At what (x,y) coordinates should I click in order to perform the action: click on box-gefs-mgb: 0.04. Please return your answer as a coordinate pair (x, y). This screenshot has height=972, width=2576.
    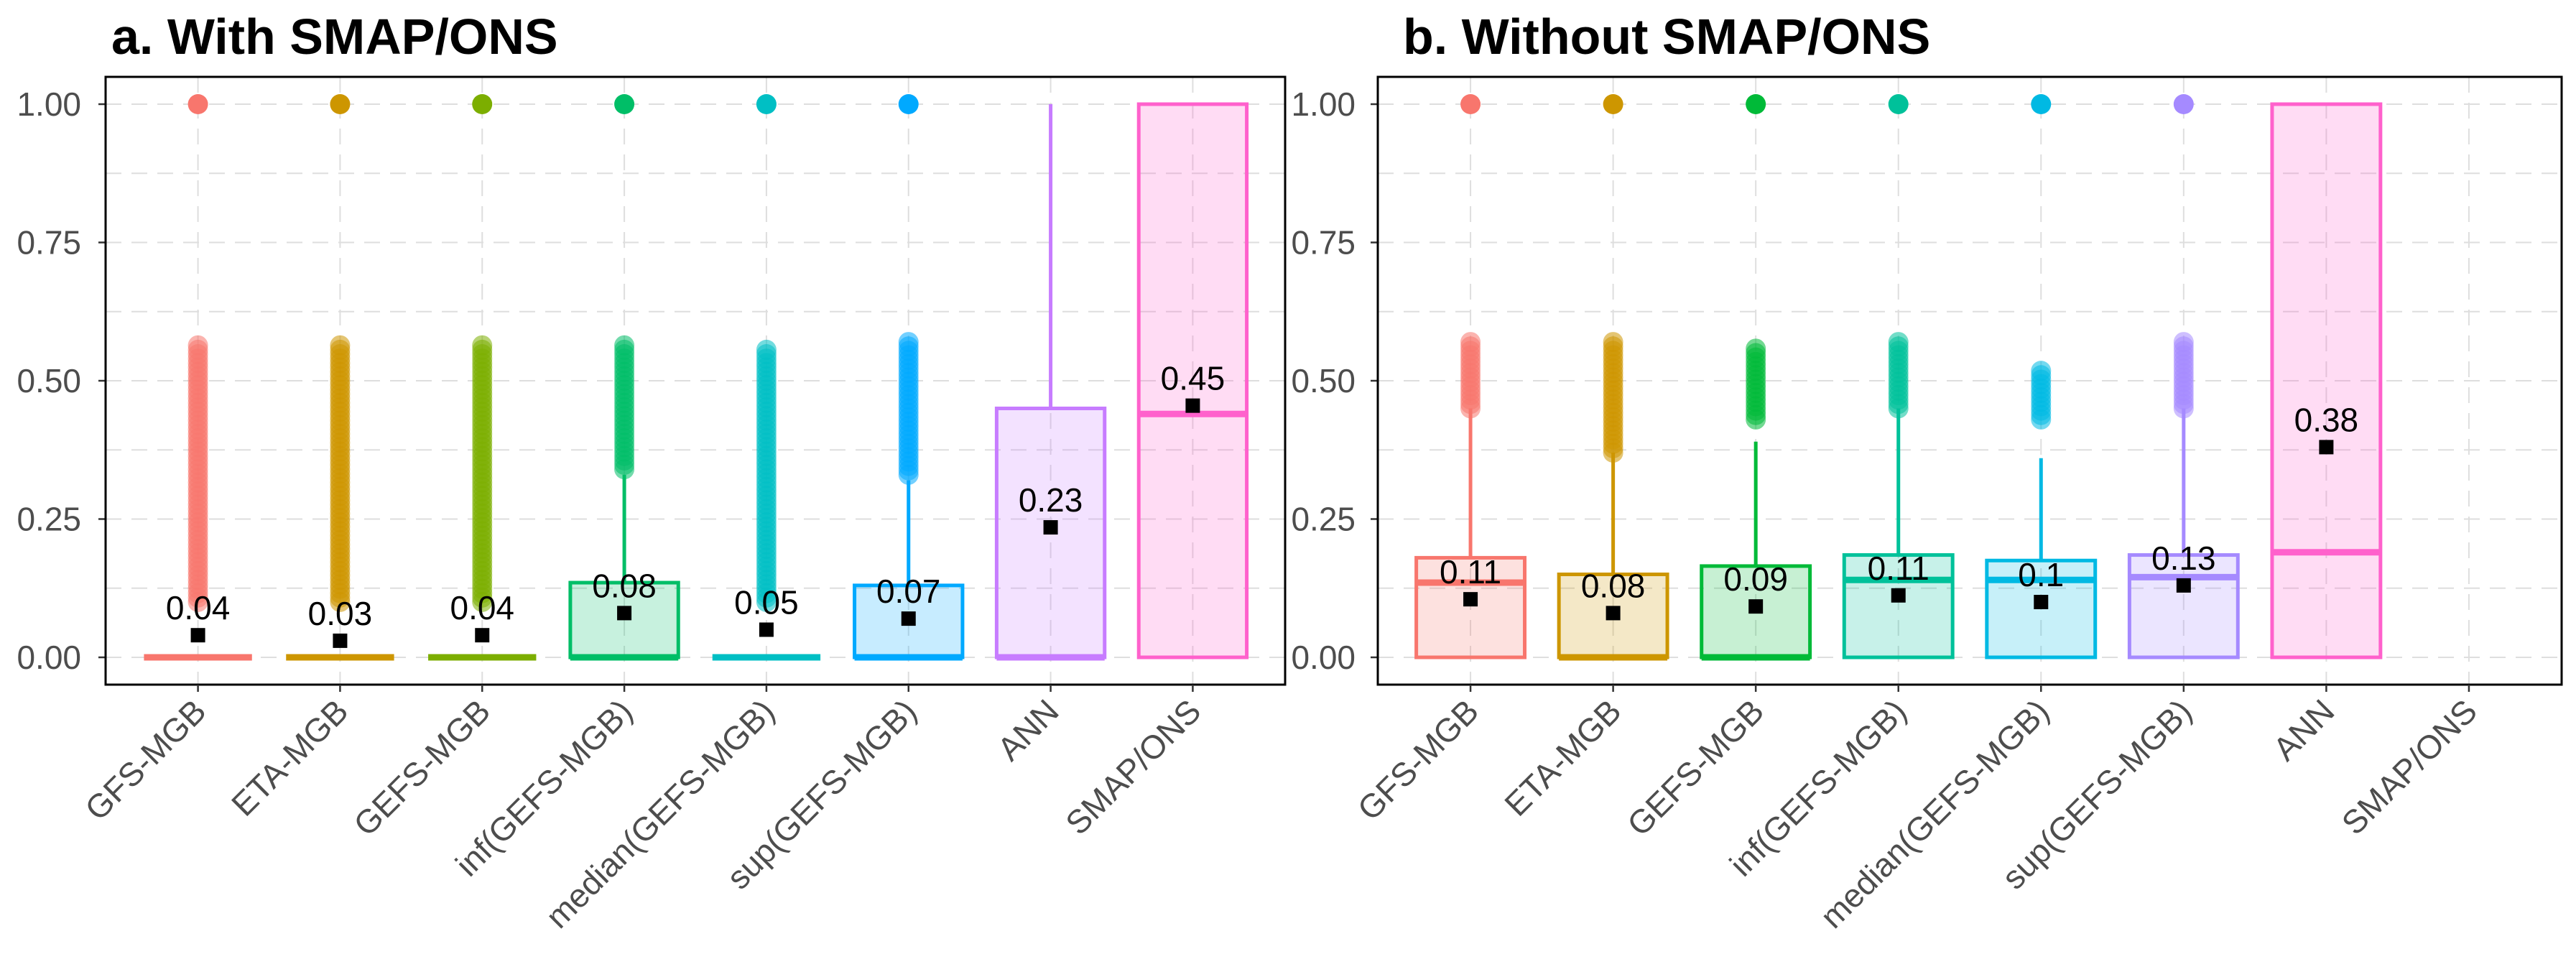
    Looking at the image, I should click on (482, 377).